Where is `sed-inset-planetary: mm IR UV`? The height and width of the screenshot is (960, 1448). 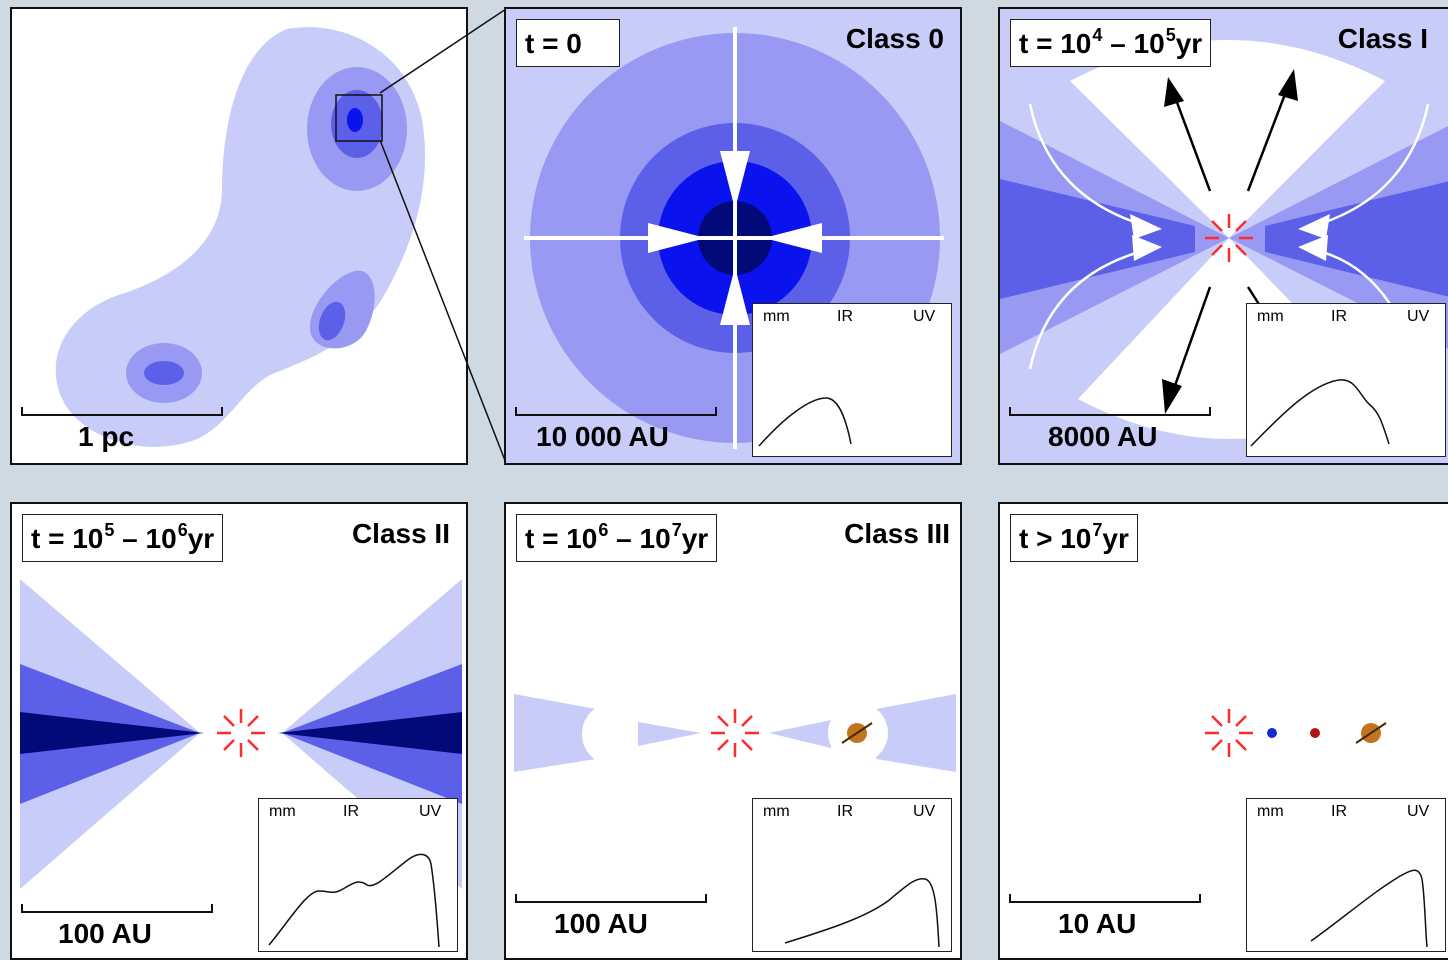
sed-inset-planetary: mm IR UV is located at coordinates (1346, 875).